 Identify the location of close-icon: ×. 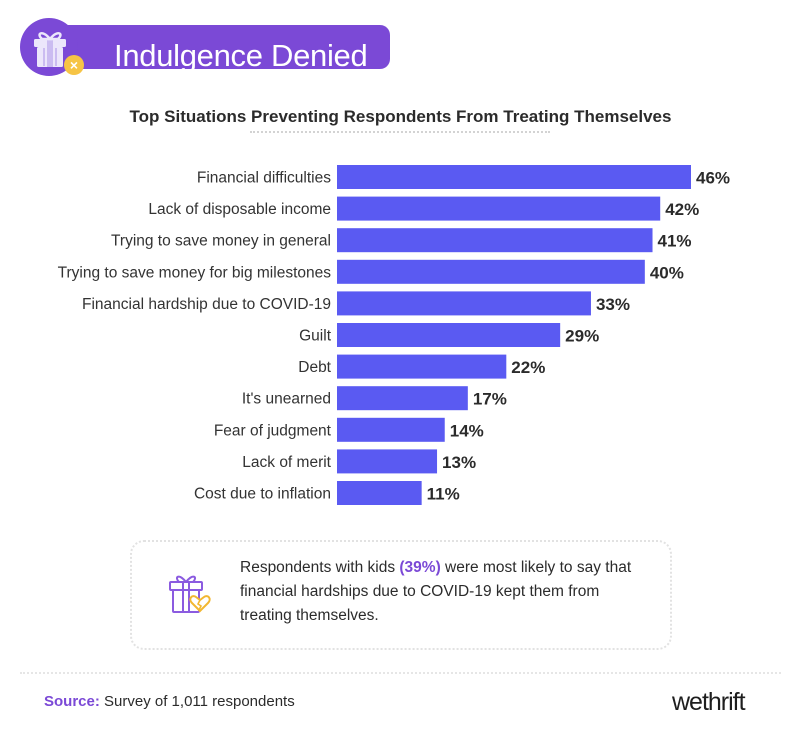
(74, 65).